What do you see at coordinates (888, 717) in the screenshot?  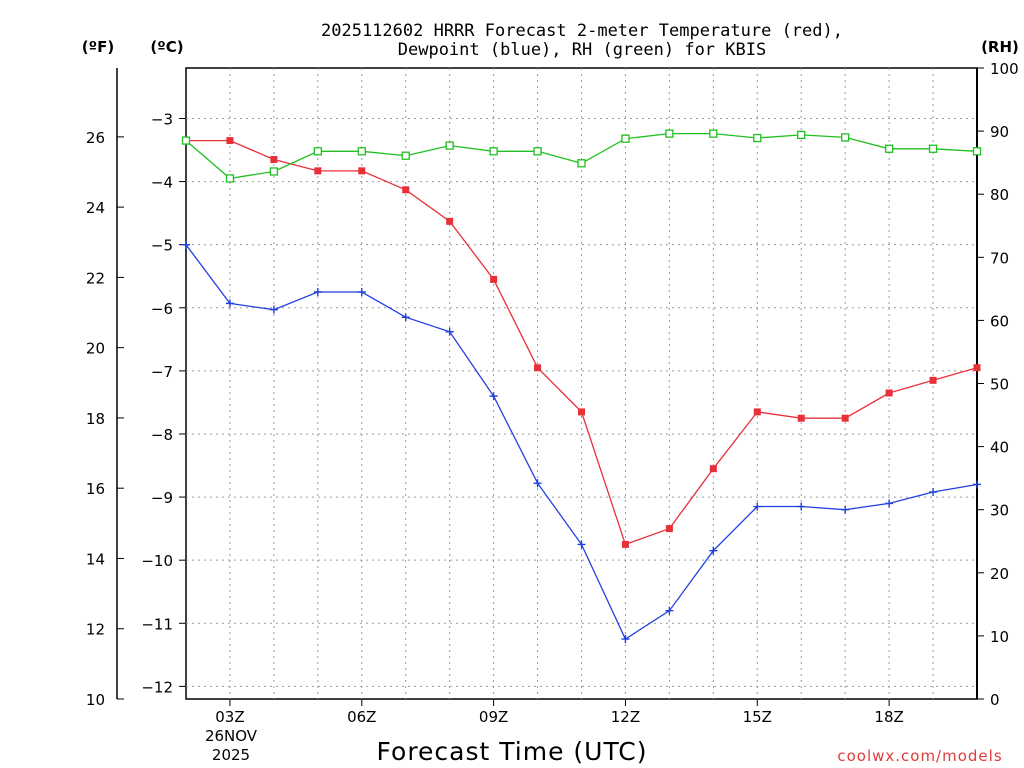 I see `x-tick-label: 18Z` at bounding box center [888, 717].